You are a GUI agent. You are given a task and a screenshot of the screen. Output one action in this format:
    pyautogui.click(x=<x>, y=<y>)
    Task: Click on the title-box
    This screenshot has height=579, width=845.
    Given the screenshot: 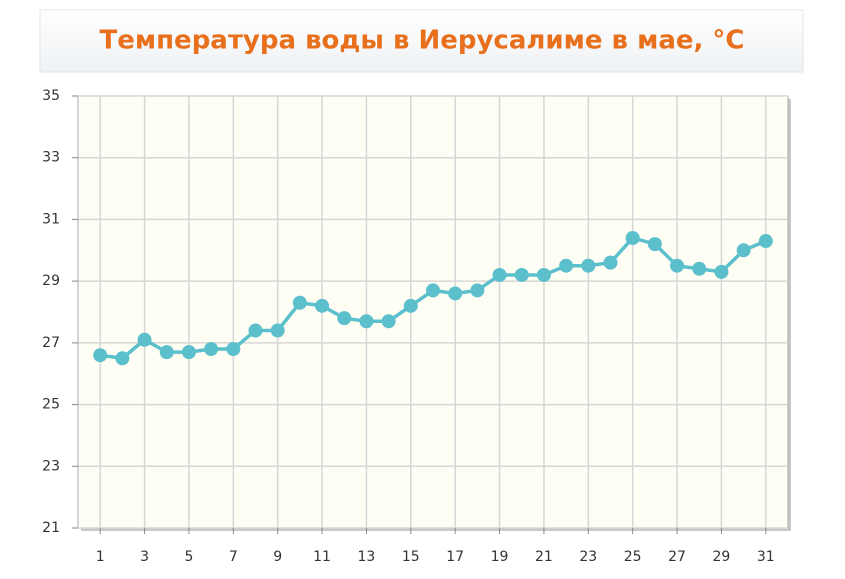 What is the action you would take?
    pyautogui.click(x=421, y=41)
    